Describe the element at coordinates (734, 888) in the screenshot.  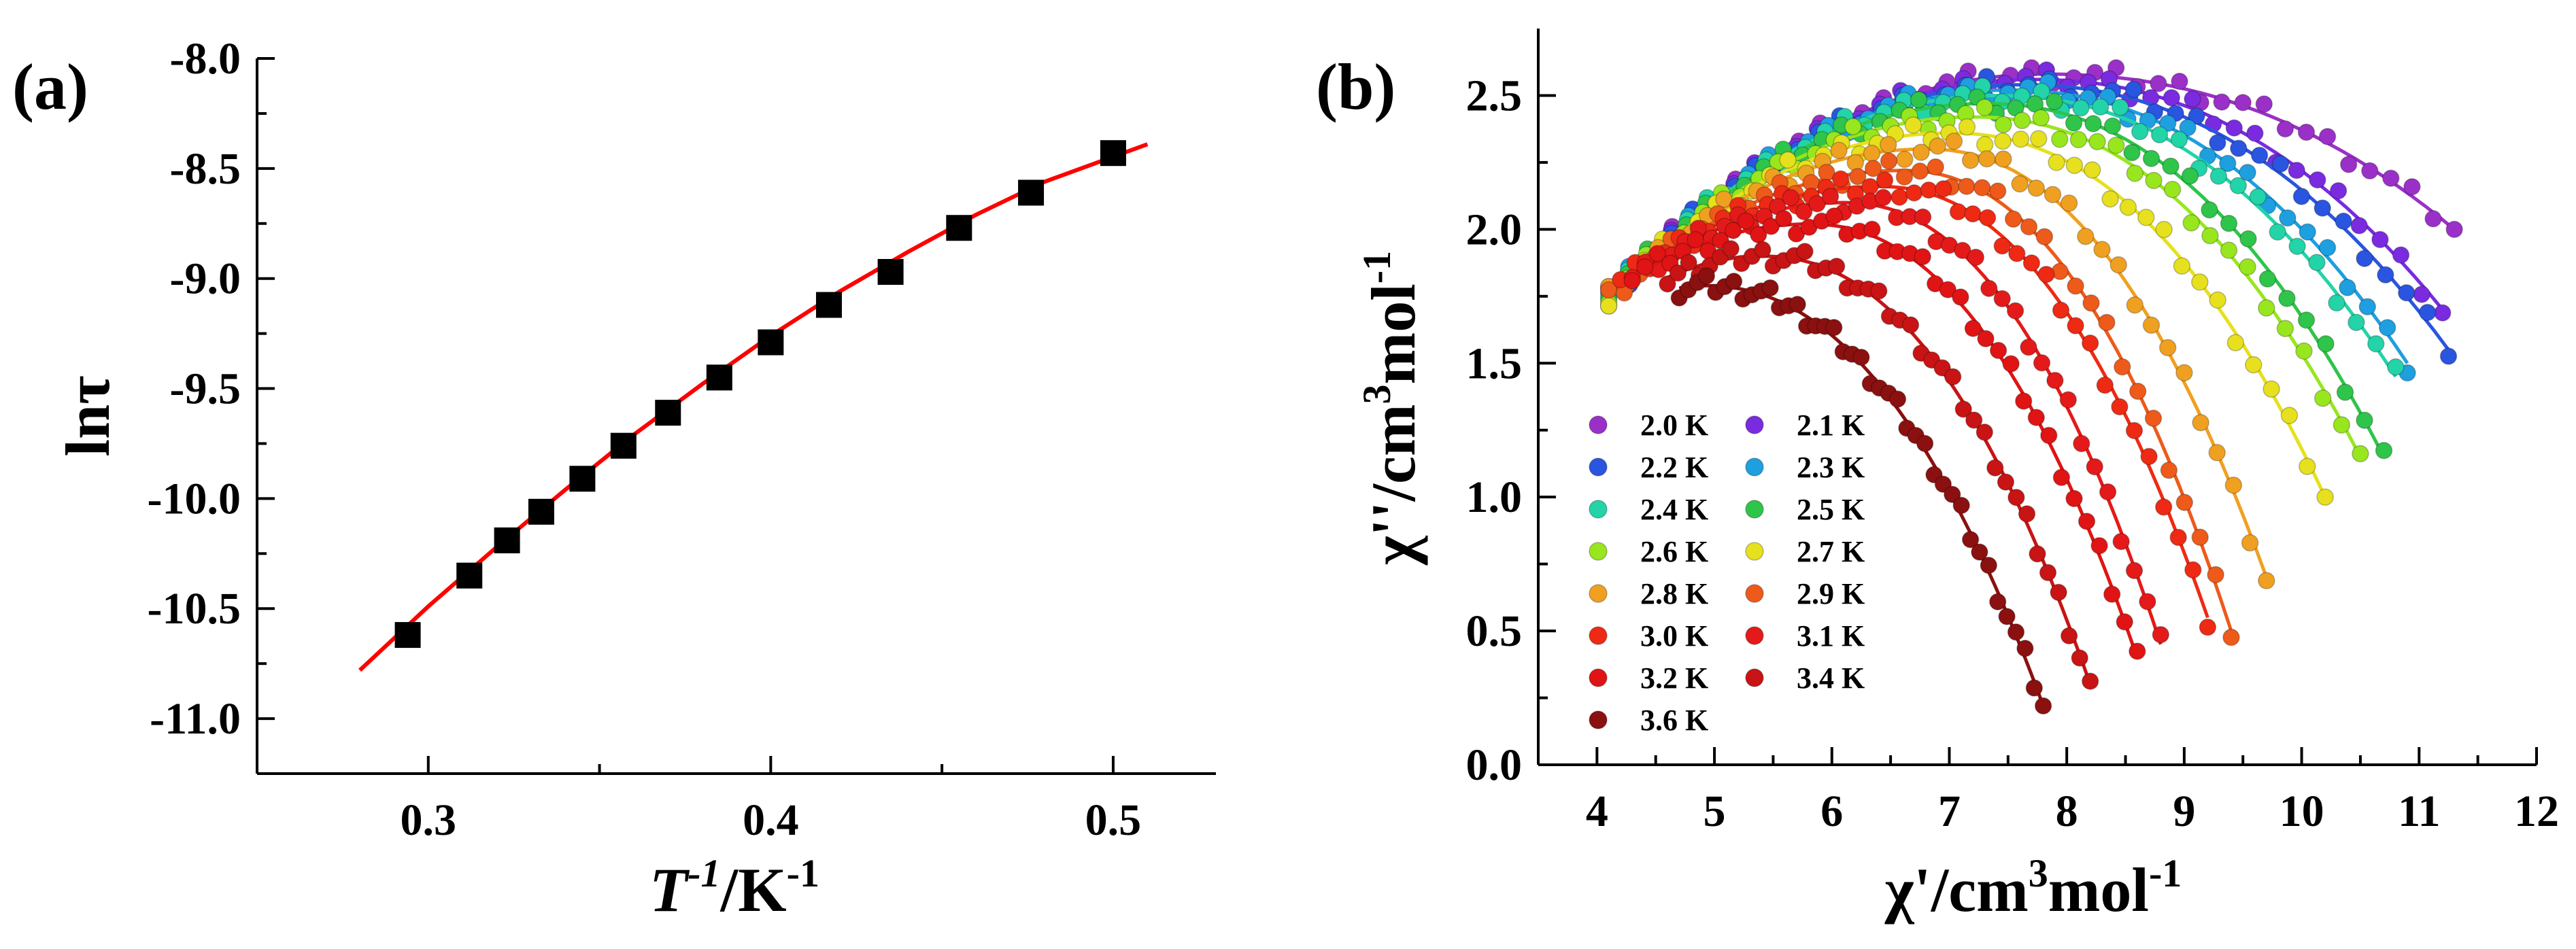
I see `panel-a-x-axis-title: T-1/K-1` at that location.